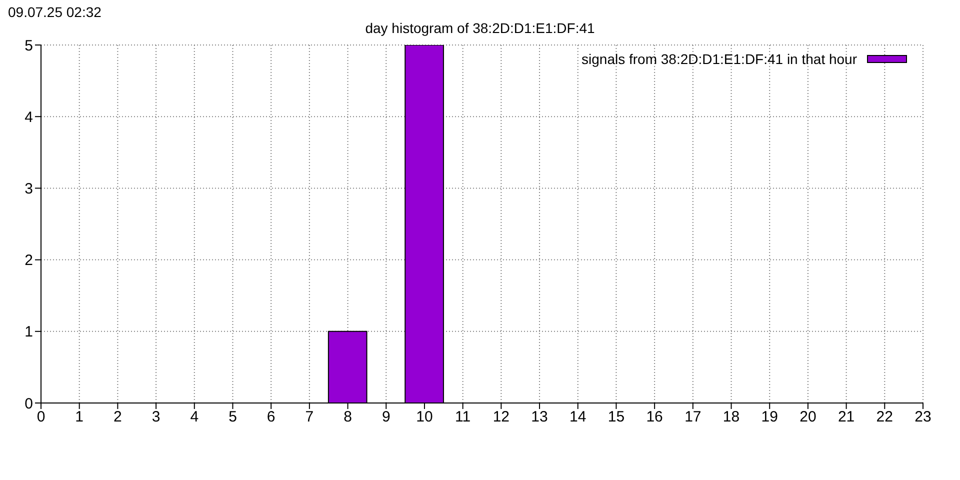 The height and width of the screenshot is (480, 960). Describe the element at coordinates (348, 417) in the screenshot. I see `x-tick-label: 8` at that location.